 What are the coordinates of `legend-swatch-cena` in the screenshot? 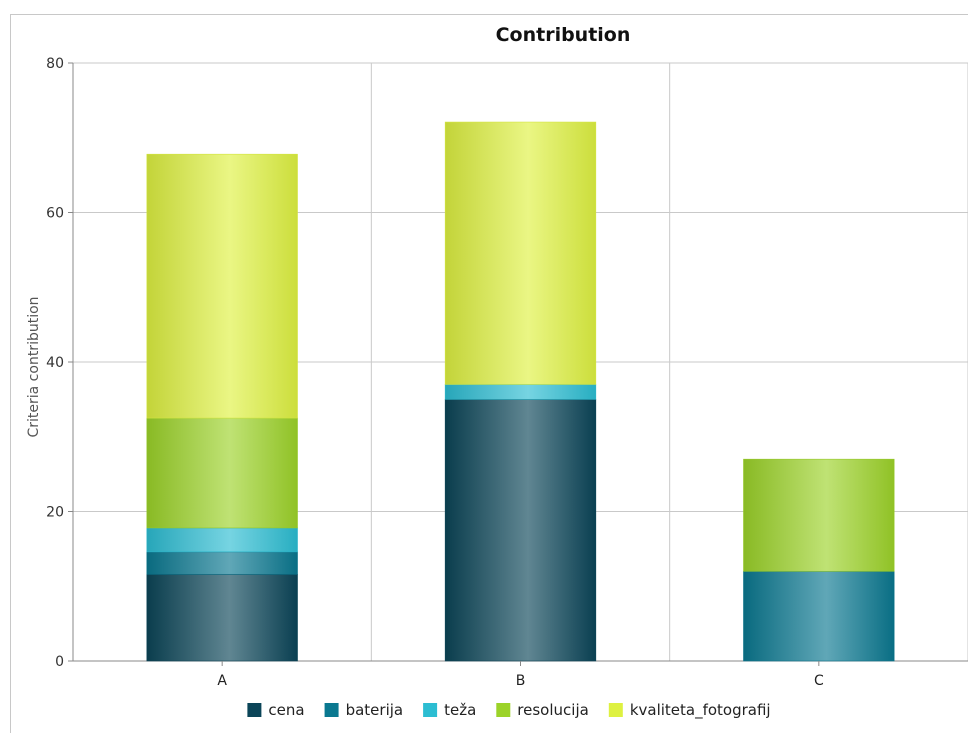 It's located at (254, 710).